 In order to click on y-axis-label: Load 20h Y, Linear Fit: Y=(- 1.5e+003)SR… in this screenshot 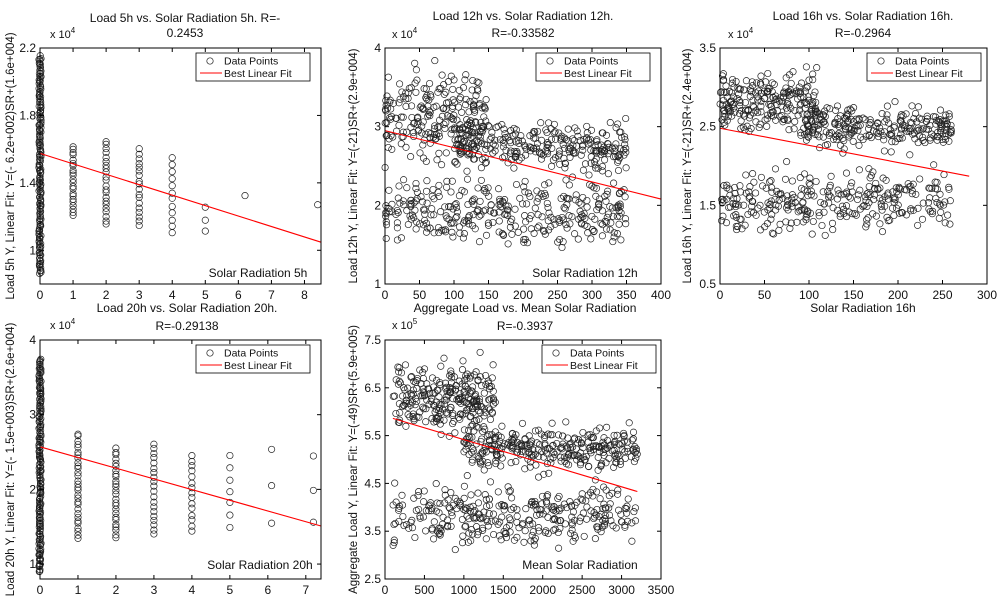, I will do `click(11, 460)`.